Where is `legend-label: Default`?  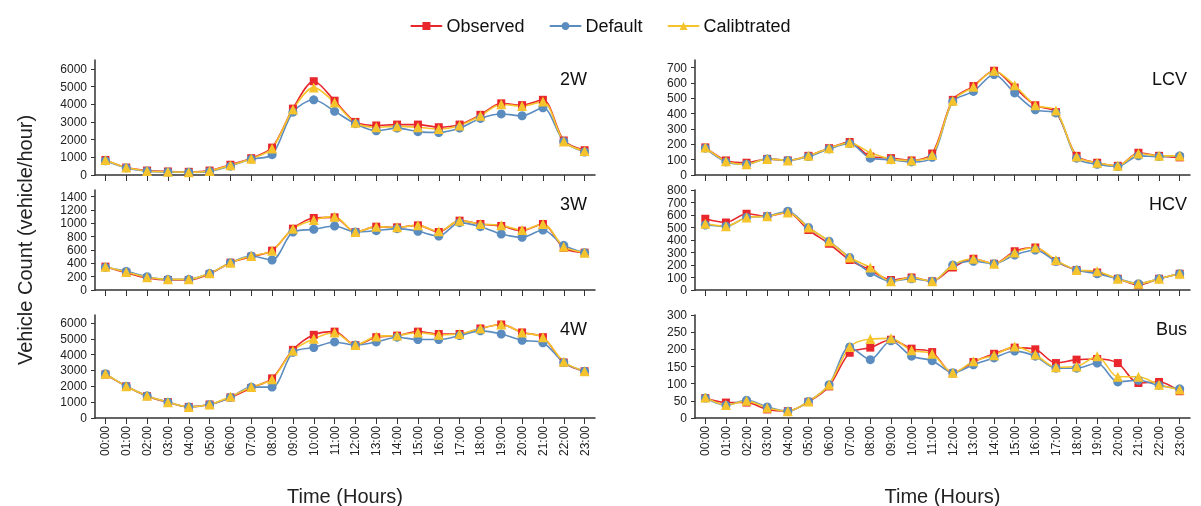
legend-label: Default is located at coordinates (614, 26).